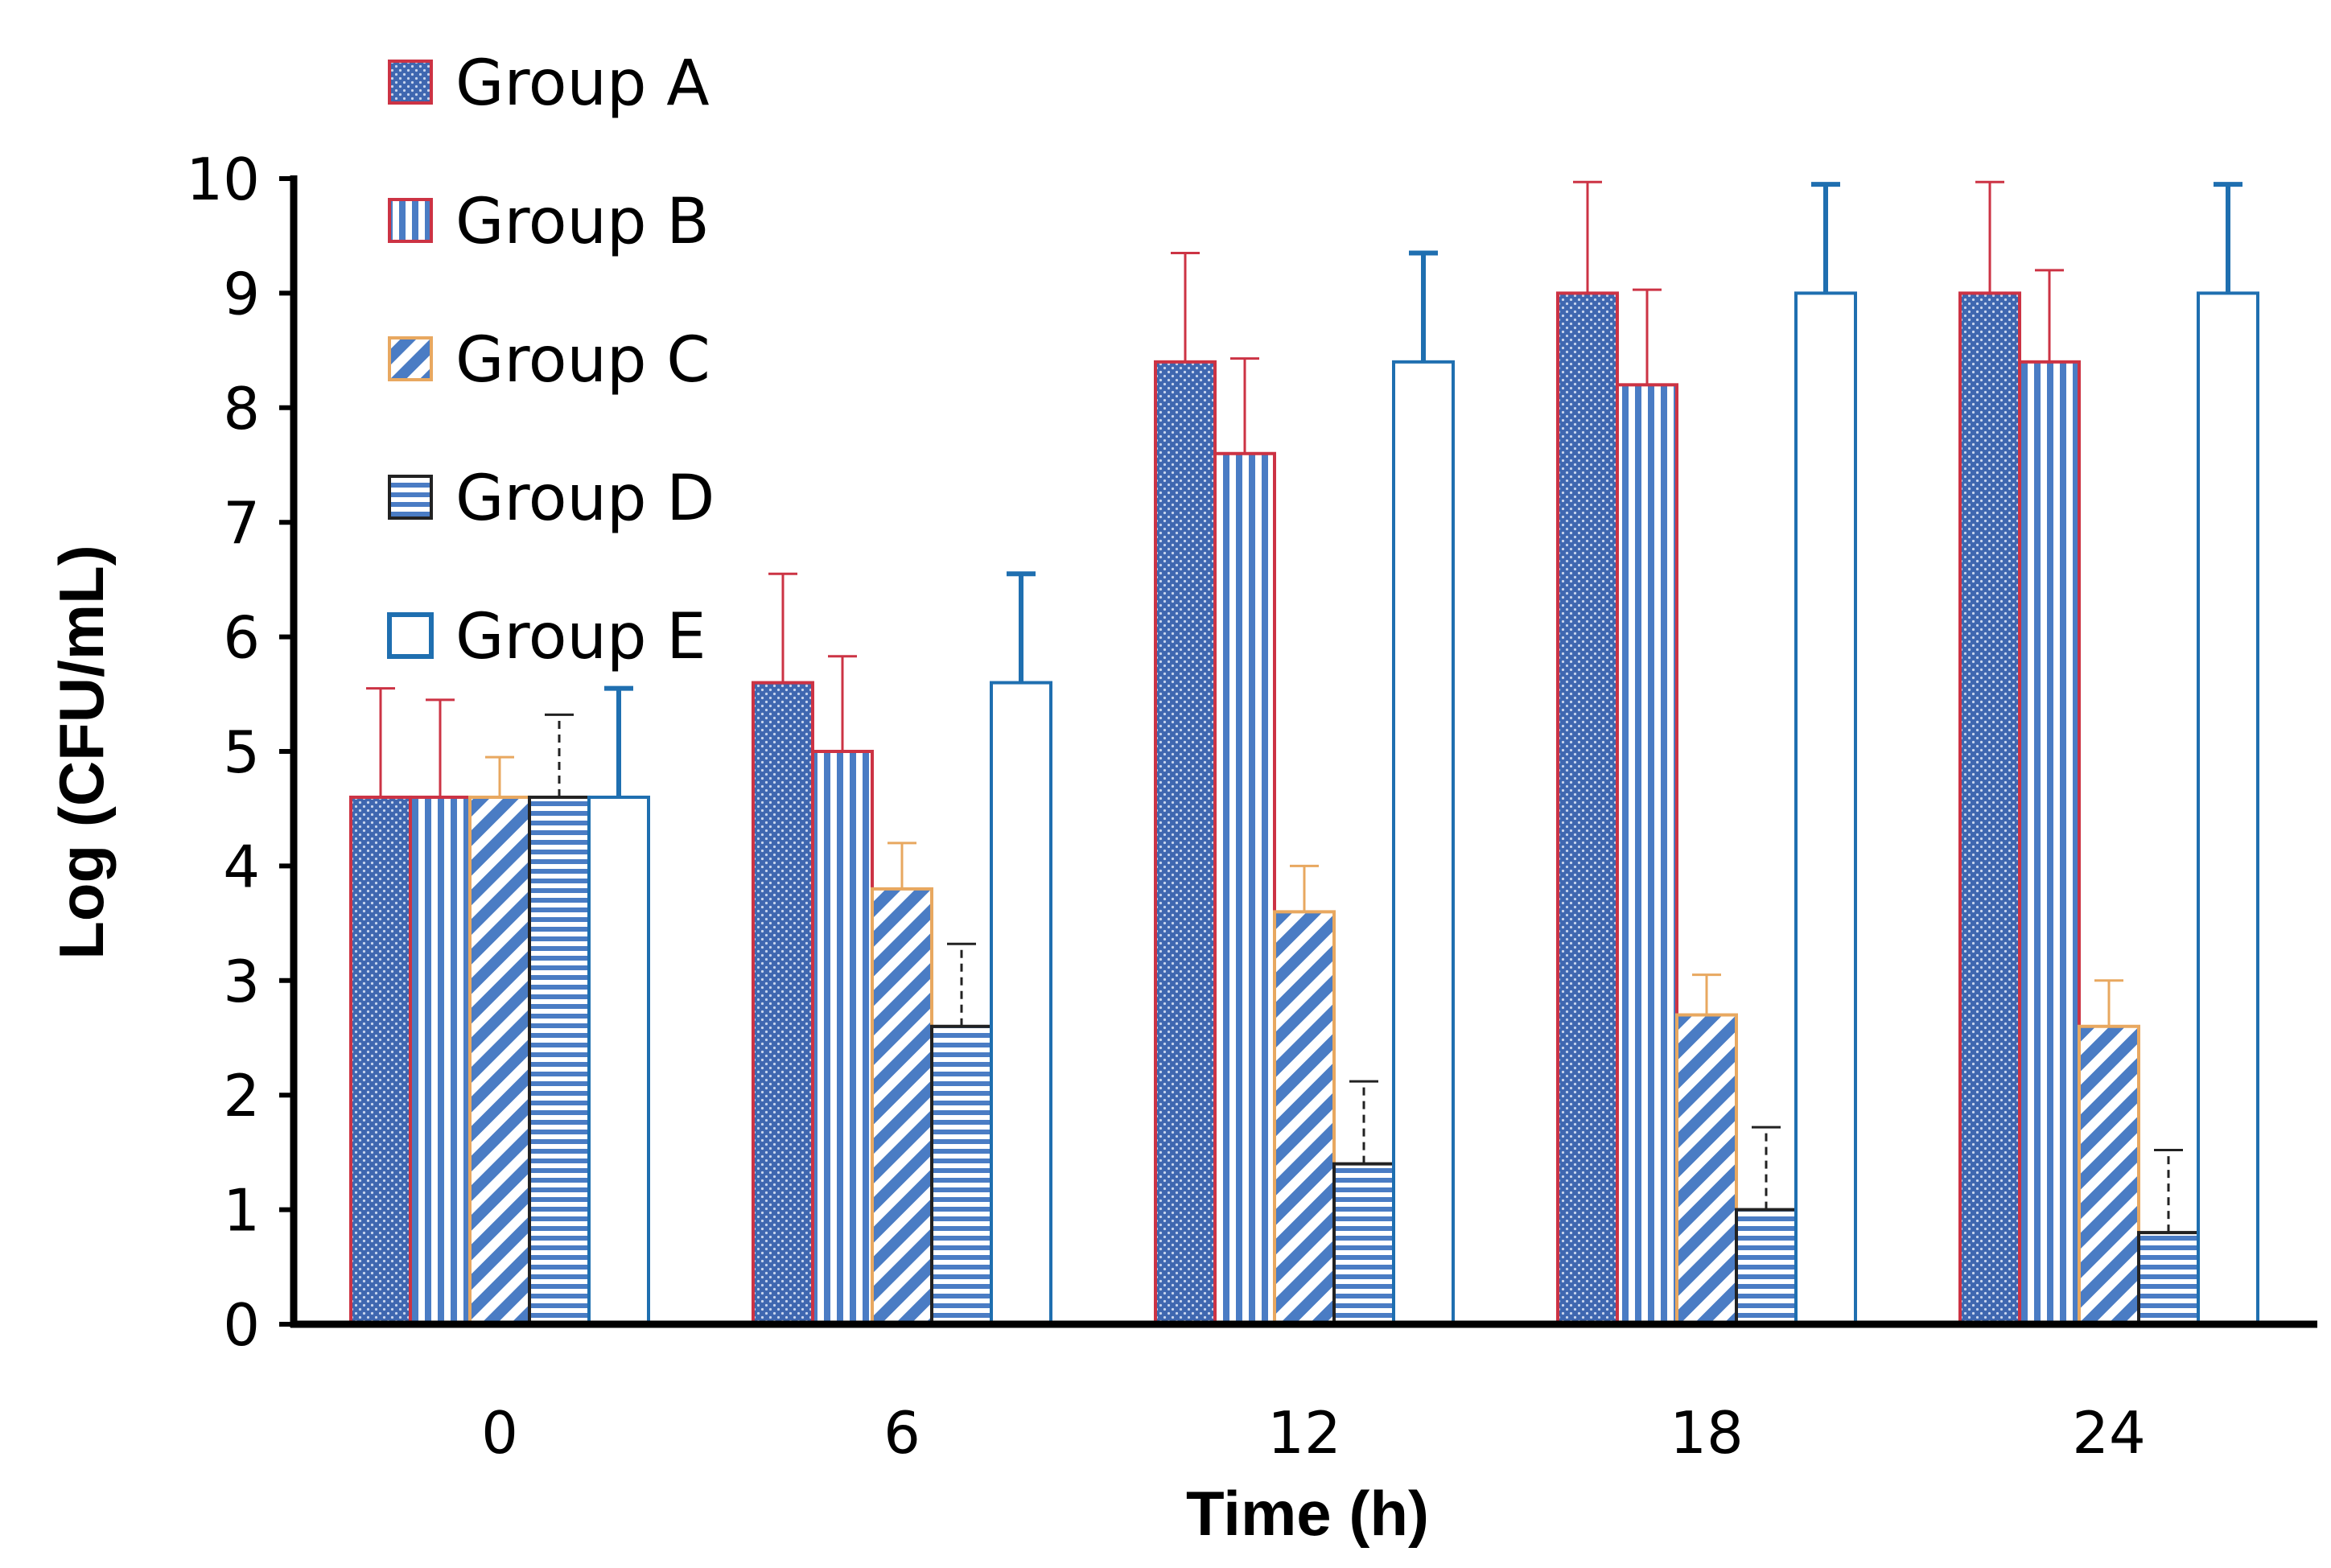 The image size is (2331, 1568). What do you see at coordinates (1989, 808) in the screenshot?
I see `bar-group-a-t24` at bounding box center [1989, 808].